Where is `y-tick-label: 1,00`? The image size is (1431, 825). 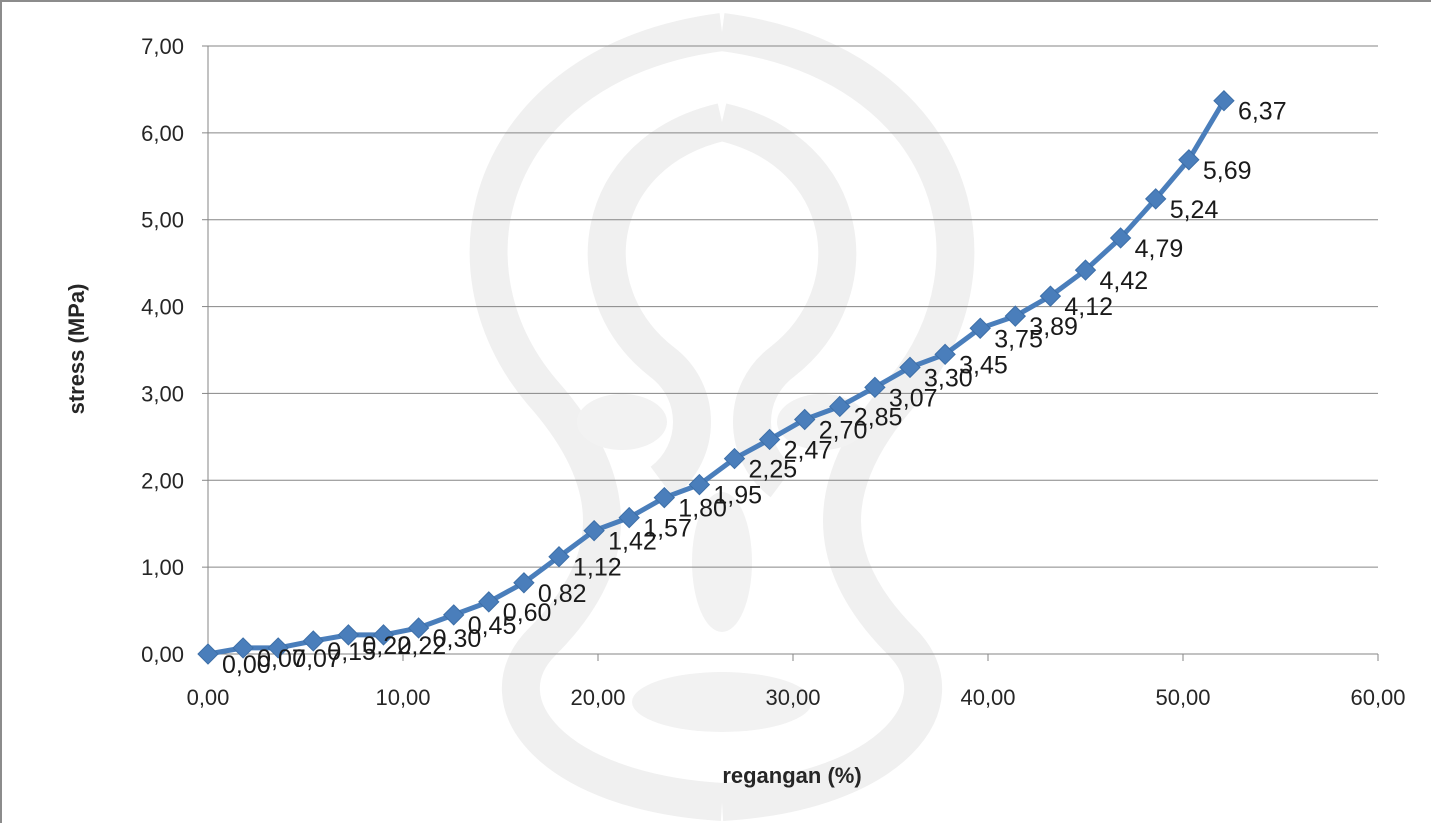 y-tick-label: 1,00 is located at coordinates (162, 567).